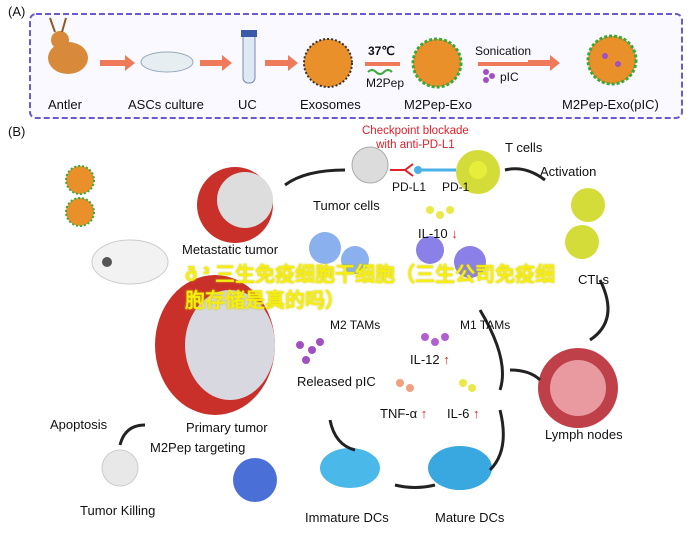 The width and height of the screenshot is (700, 547). I want to click on step-antler: Antler, so click(65, 104).